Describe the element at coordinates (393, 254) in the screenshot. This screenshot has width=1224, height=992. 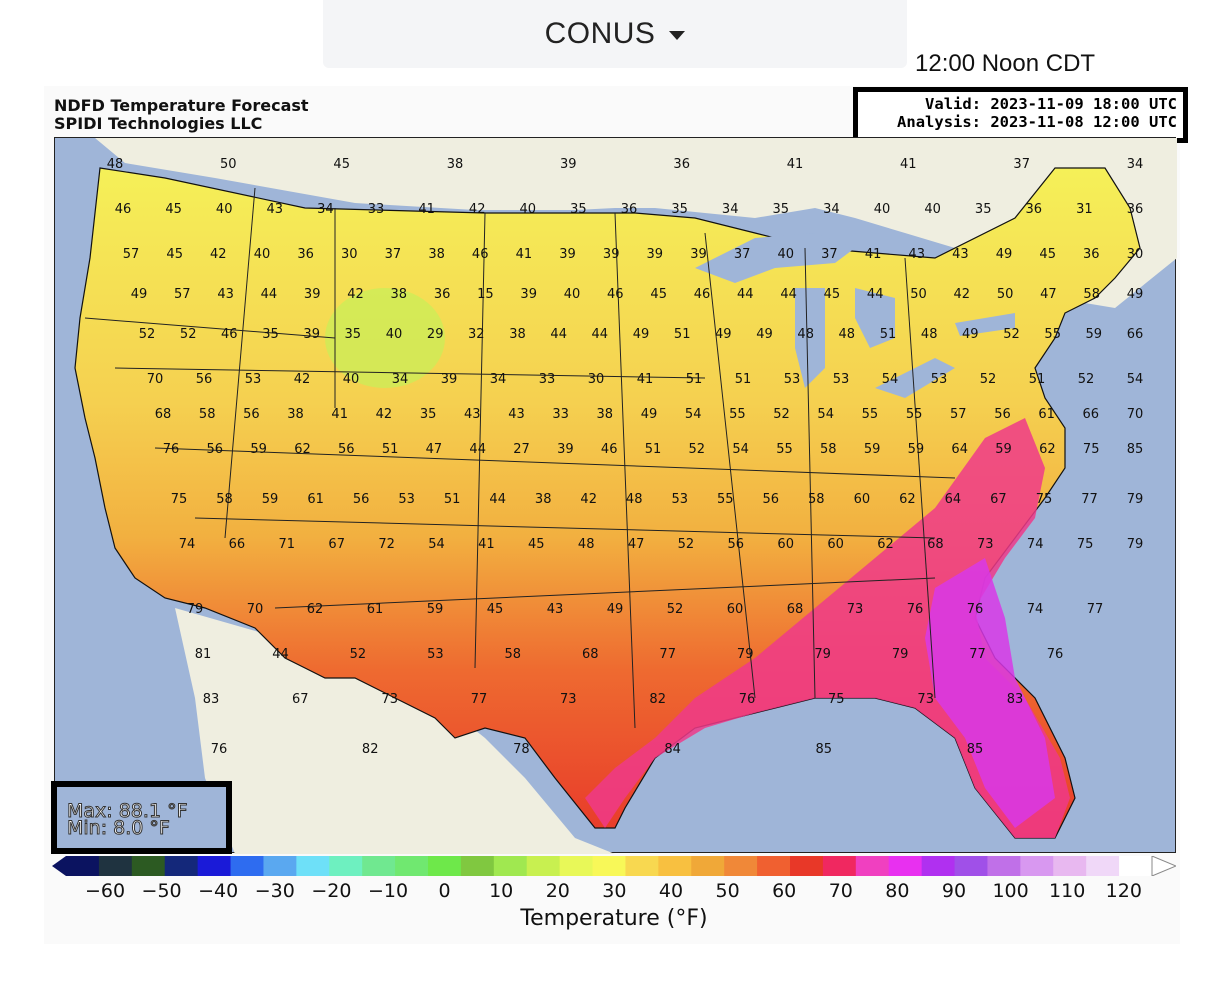
I see `station-temperature: 37` at that location.